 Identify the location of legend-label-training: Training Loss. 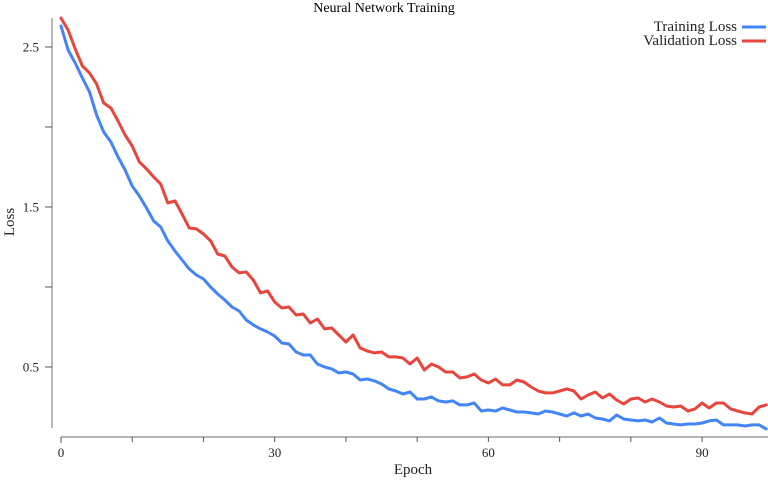
(695, 27).